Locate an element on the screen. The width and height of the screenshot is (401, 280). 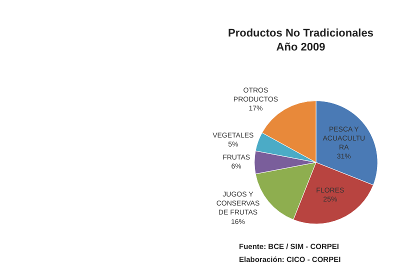
chart-title: Productos No Tradicionales Año 2009 is located at coordinates (301, 40).